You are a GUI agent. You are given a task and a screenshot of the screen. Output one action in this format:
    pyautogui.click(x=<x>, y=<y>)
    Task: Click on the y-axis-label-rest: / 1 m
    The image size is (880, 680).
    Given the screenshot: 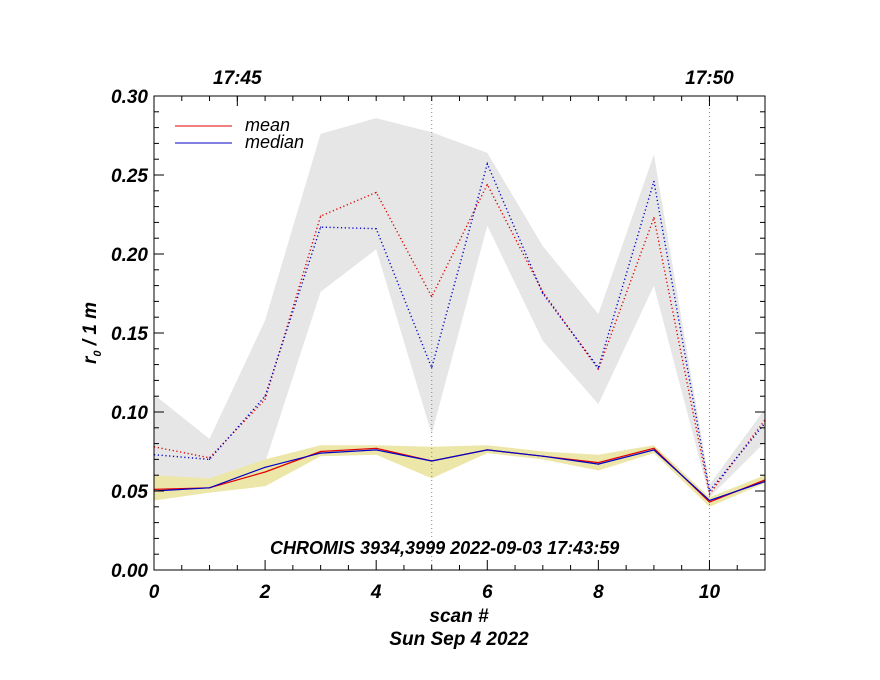 What is the action you would take?
    pyautogui.click(x=90, y=326)
    